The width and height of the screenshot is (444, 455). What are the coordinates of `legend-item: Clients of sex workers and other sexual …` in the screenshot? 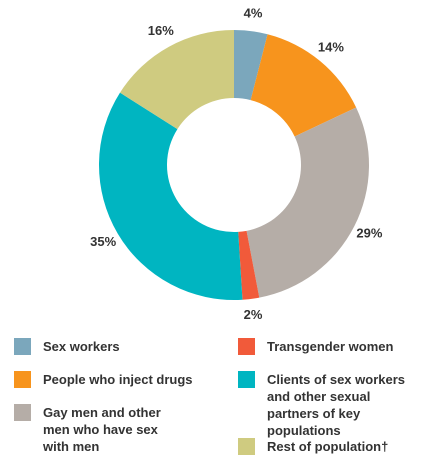 It's located at (325, 405).